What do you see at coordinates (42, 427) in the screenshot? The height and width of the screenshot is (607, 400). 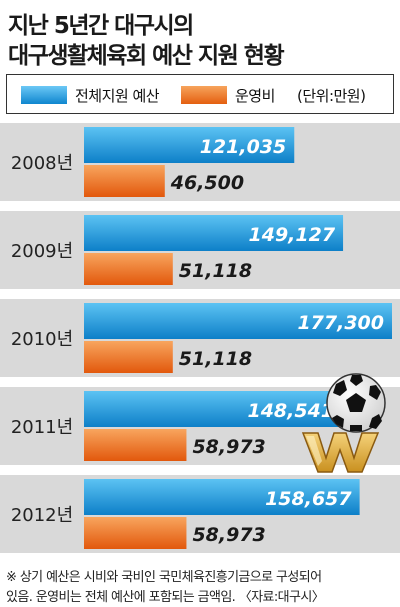 I see `category-label: 2011년` at bounding box center [42, 427].